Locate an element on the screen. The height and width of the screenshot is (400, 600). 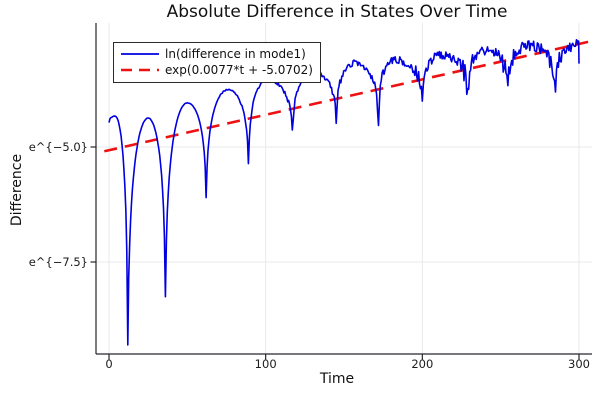
legend-row-series1: ln(difference in mode1) is located at coordinates (217, 54).